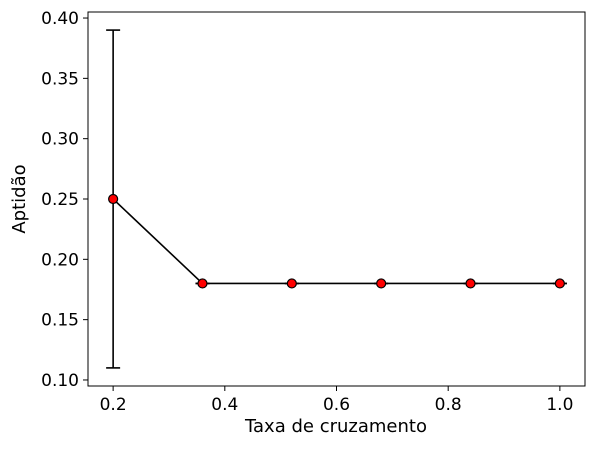  Describe the element at coordinates (60, 79) in the screenshot. I see `y-tick-label: 0.35` at that location.